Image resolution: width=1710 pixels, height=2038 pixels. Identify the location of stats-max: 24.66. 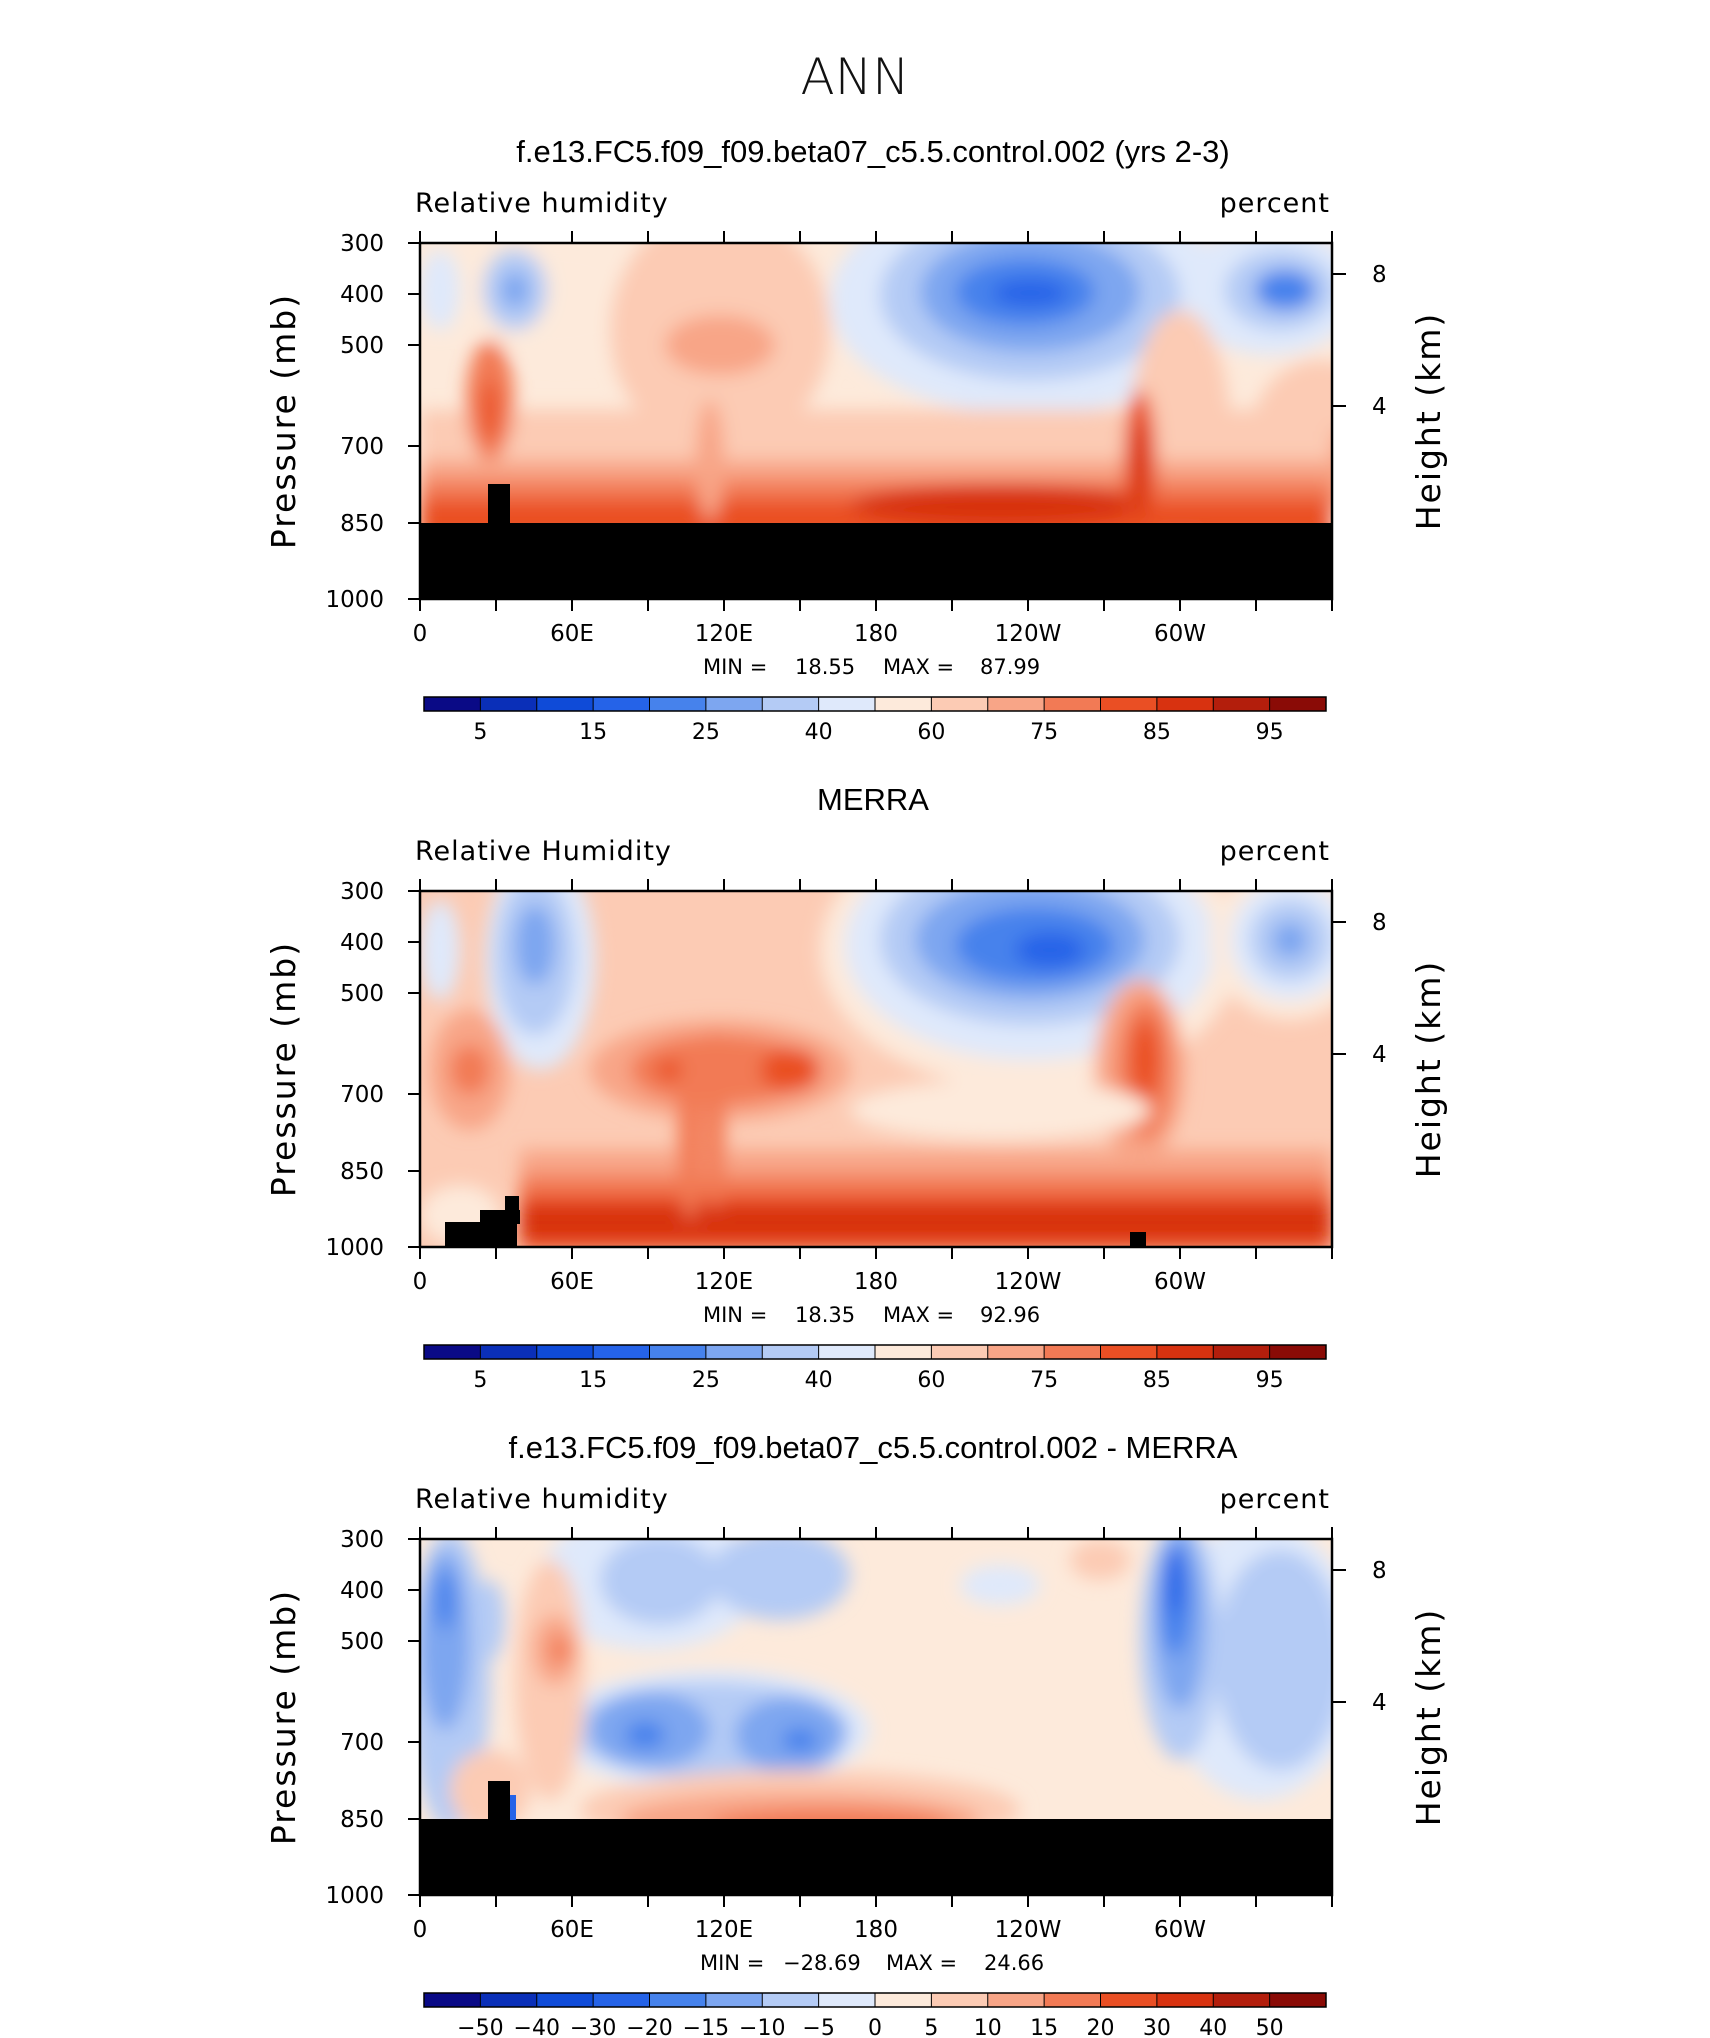
(1014, 1963).